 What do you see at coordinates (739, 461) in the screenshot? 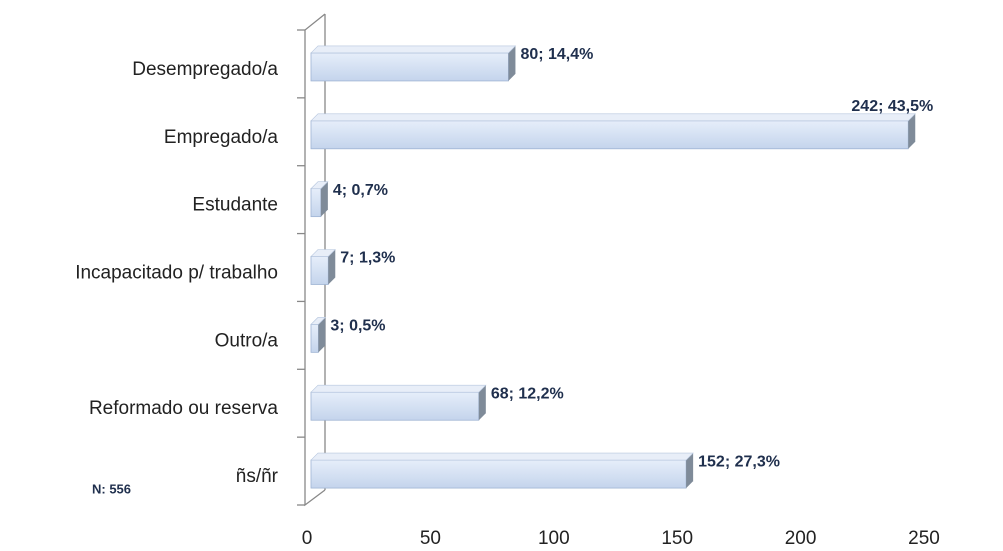
I see `value-label: 152; 27,3%` at bounding box center [739, 461].